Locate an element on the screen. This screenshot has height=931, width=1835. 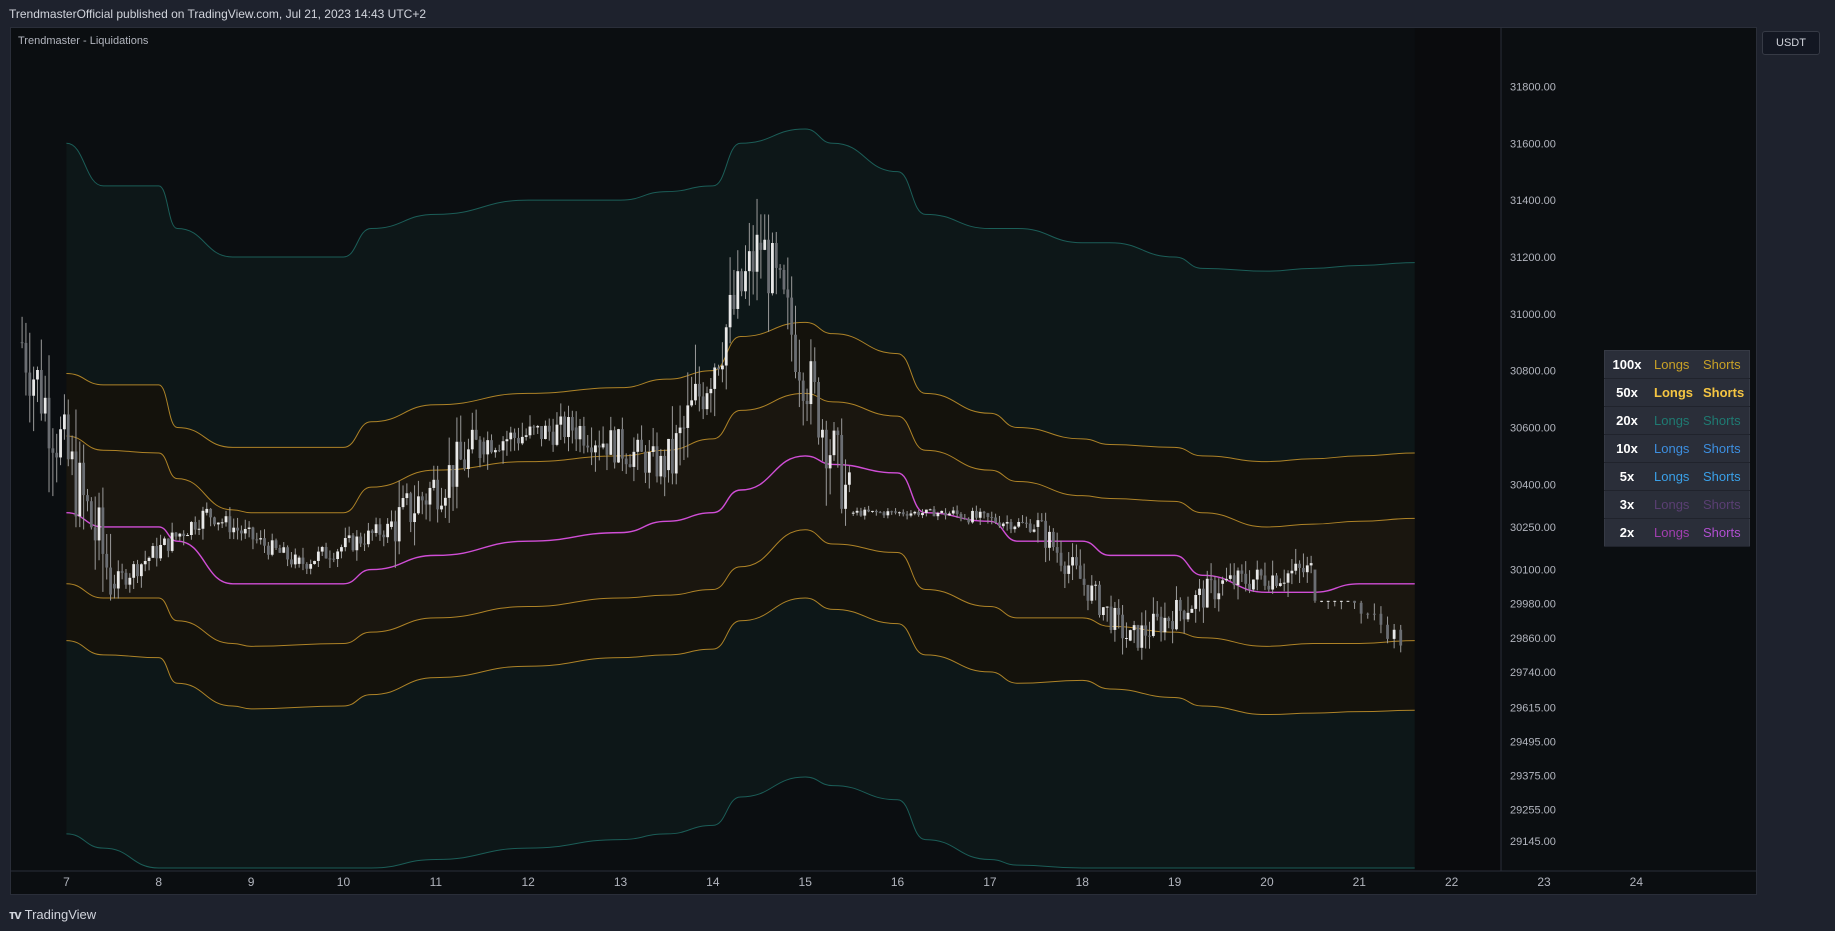
midline is located at coordinates (740, 524).